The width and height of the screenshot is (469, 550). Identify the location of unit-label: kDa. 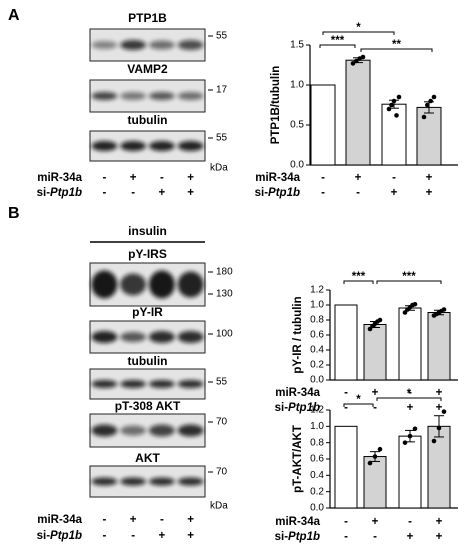
(219, 506).